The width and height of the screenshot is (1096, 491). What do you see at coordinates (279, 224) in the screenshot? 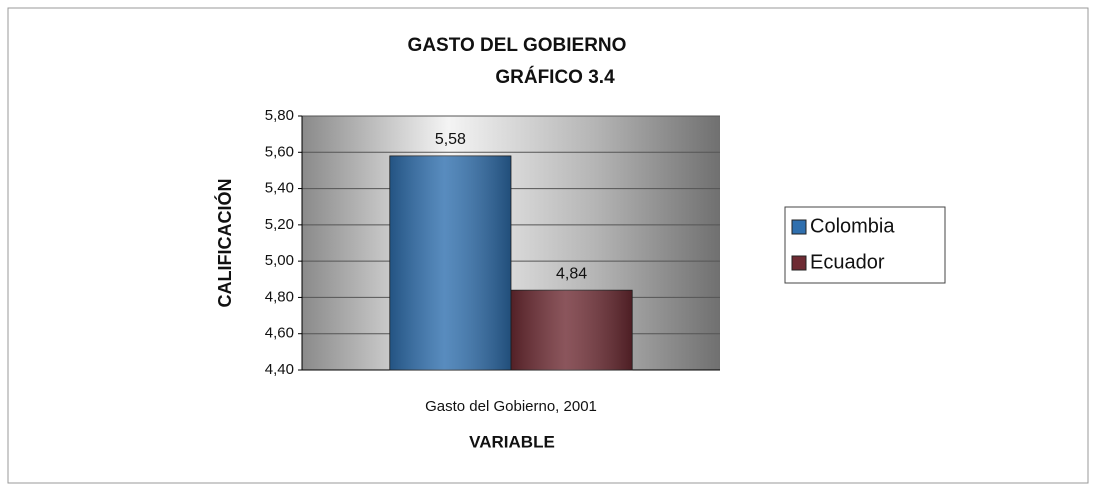
I see `y-tick-label: 5,20` at bounding box center [279, 224].